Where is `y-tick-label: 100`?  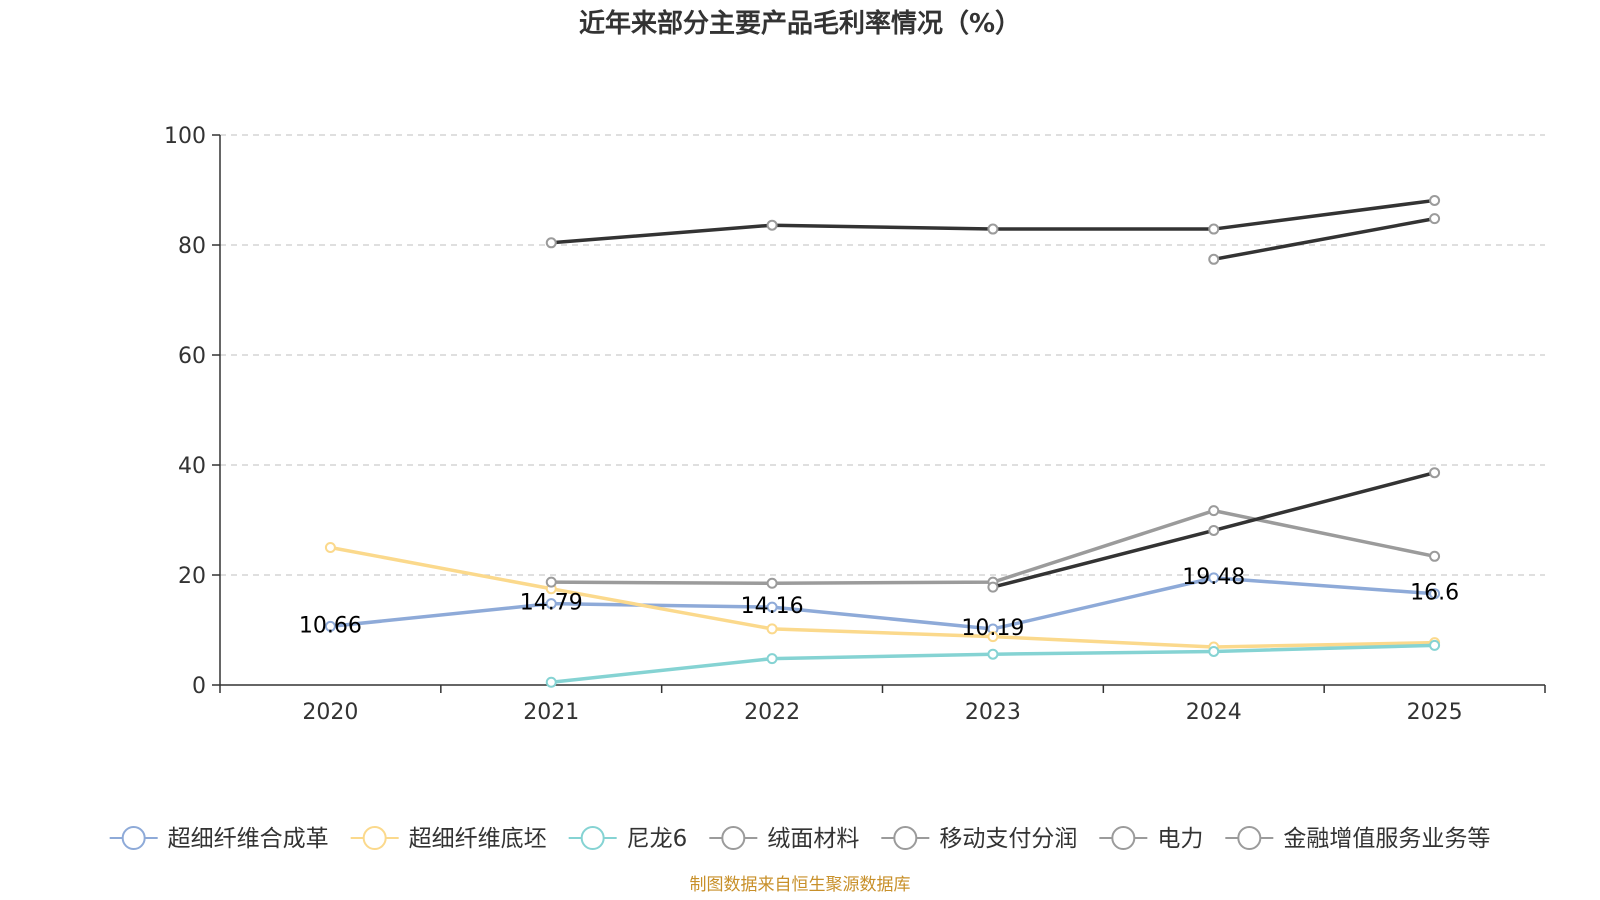 y-tick-label: 100 is located at coordinates (185, 136).